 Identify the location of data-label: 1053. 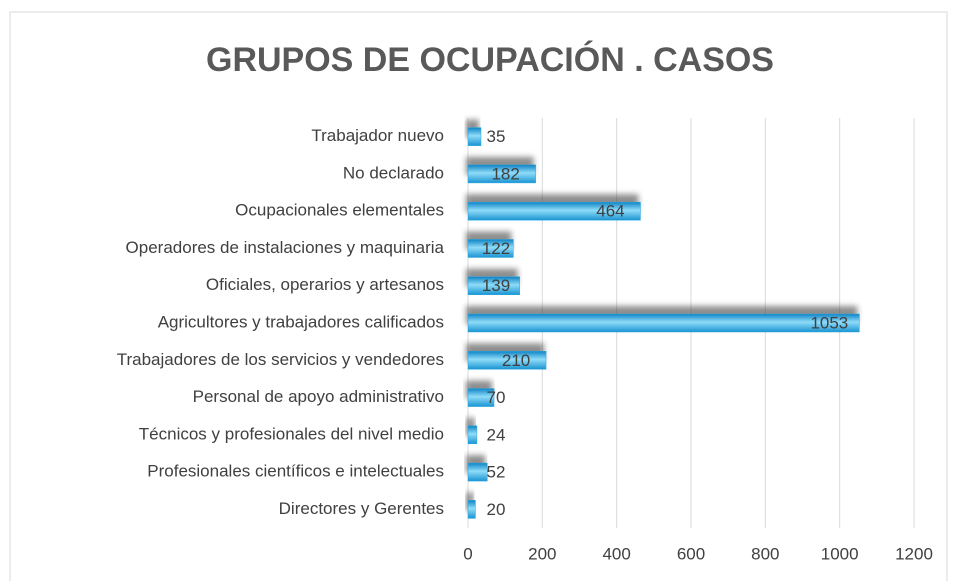
(829, 322).